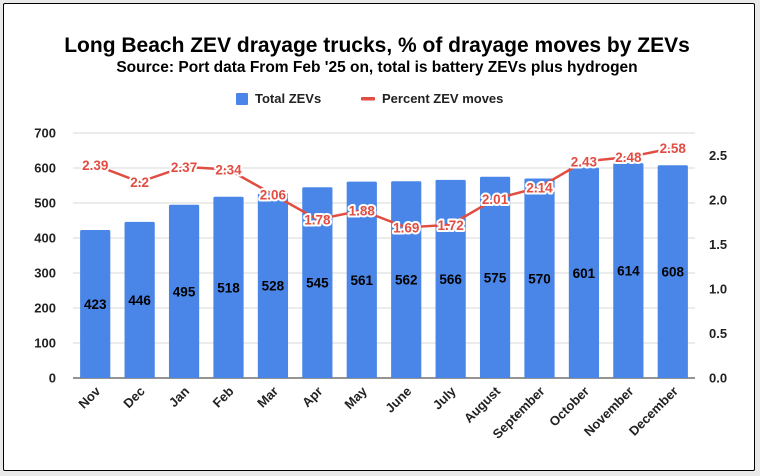 The image size is (760, 476). I want to click on bar-value-label: 495, so click(184, 291).